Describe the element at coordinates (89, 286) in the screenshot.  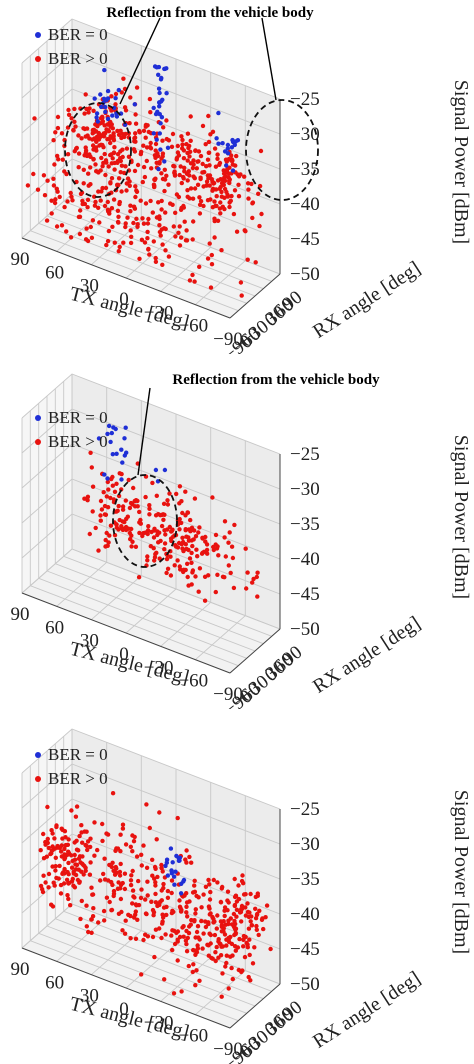
I see `tx-tick-label: 30` at that location.